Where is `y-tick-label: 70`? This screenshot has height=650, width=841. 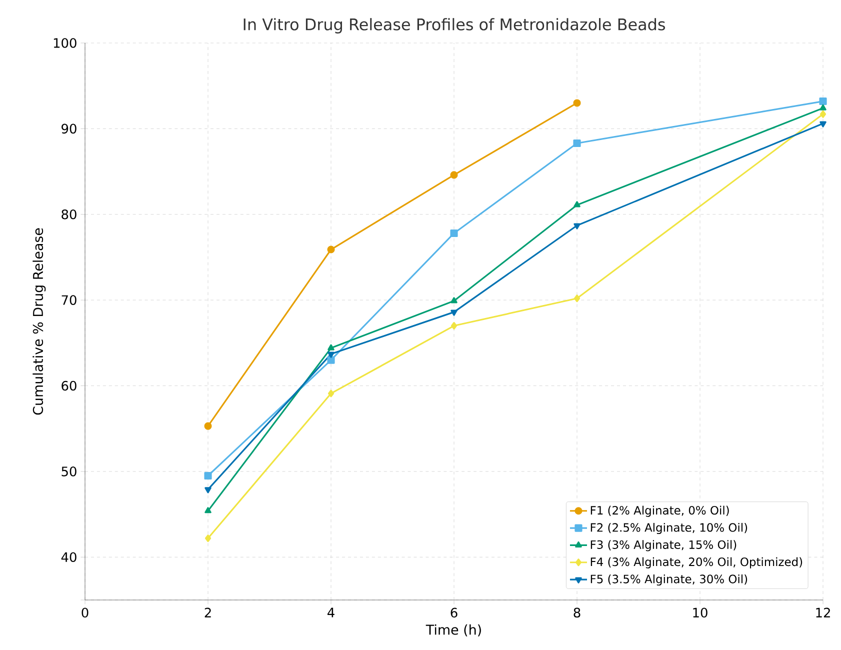
y-tick-label: 70 is located at coordinates (69, 300).